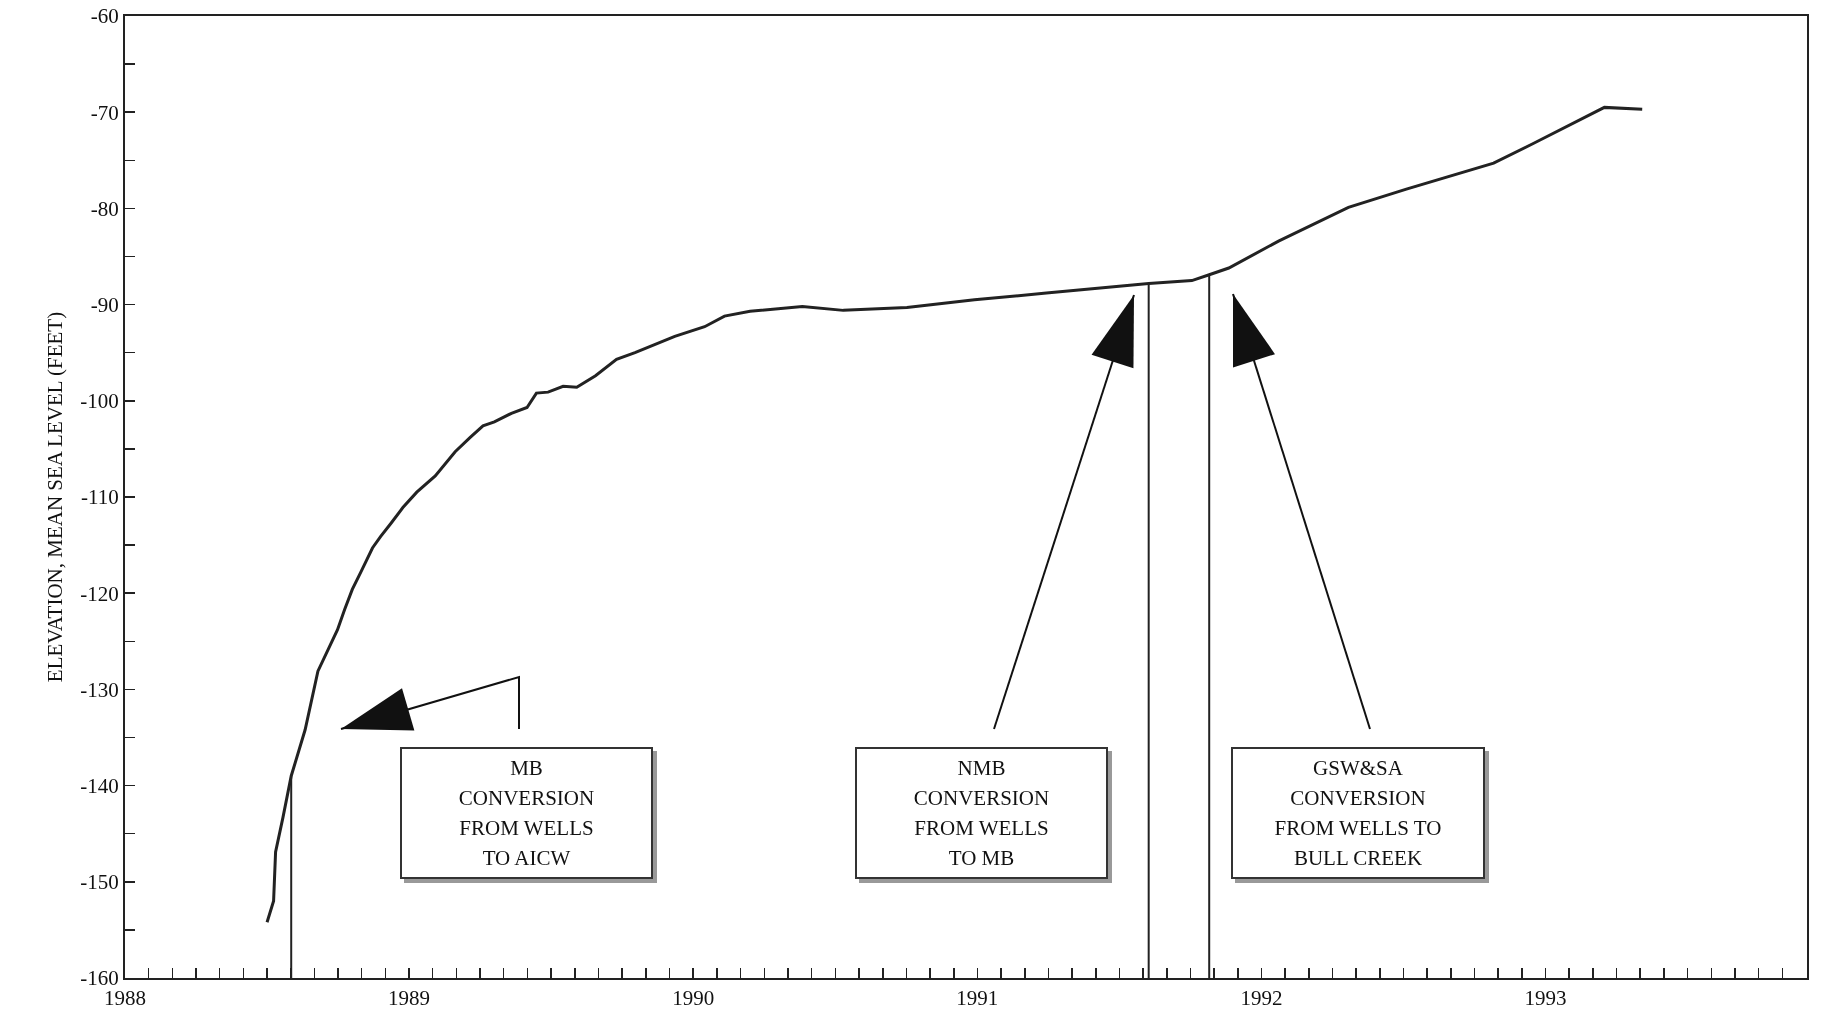  I want to click on y-tick-label: -130, so click(99, 689).